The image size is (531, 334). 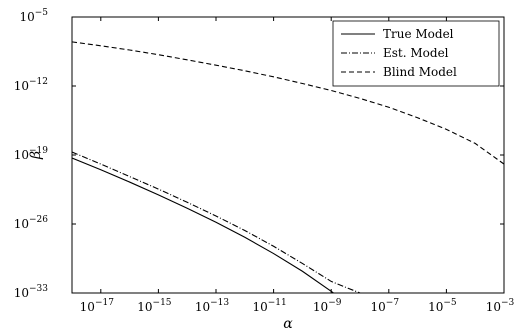 I want to click on y-tick-label: 10−33, so click(x=31, y=292).